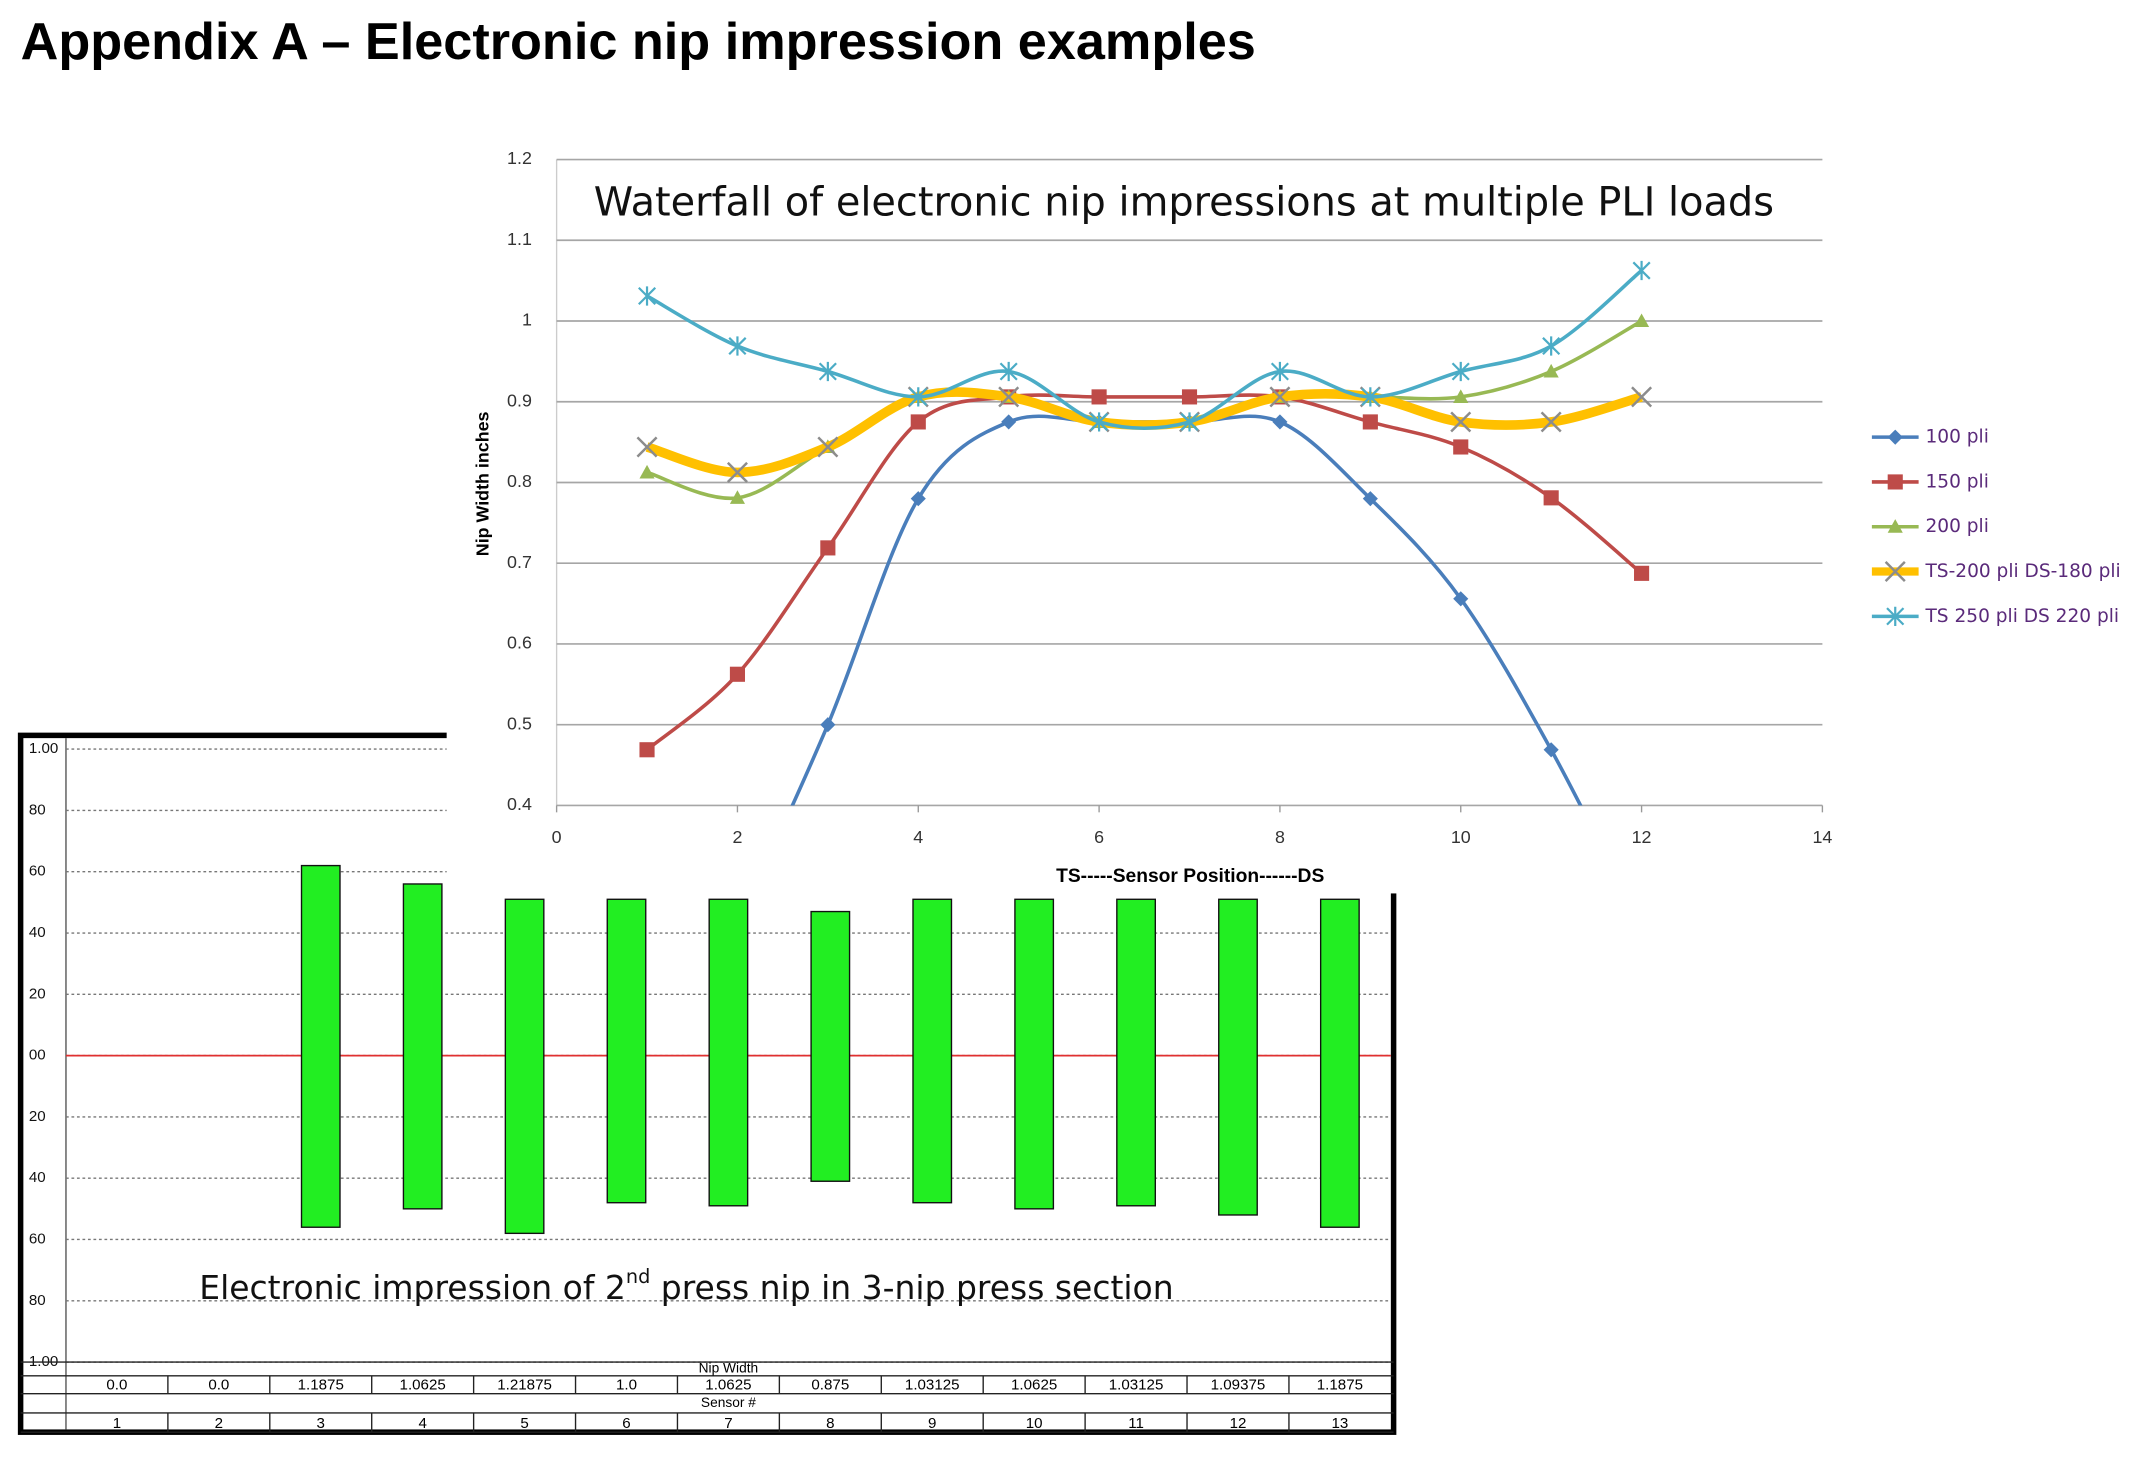  I want to click on y-tick-label: 0.8, so click(519, 481).